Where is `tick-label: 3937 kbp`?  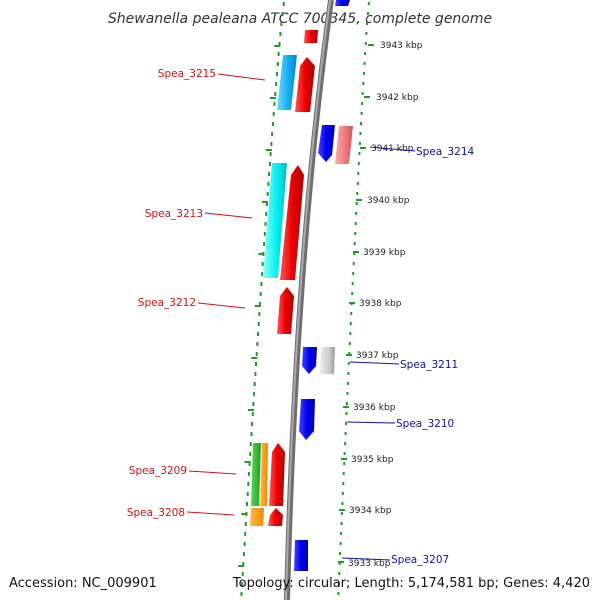
tick-label: 3937 kbp is located at coordinates (377, 356).